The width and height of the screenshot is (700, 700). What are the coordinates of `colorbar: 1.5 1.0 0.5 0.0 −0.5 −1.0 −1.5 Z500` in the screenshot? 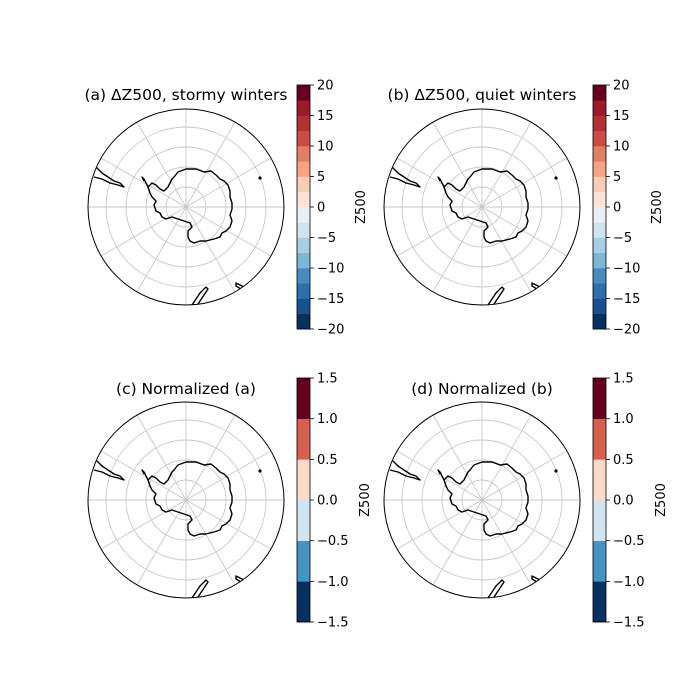 It's located at (630, 501).